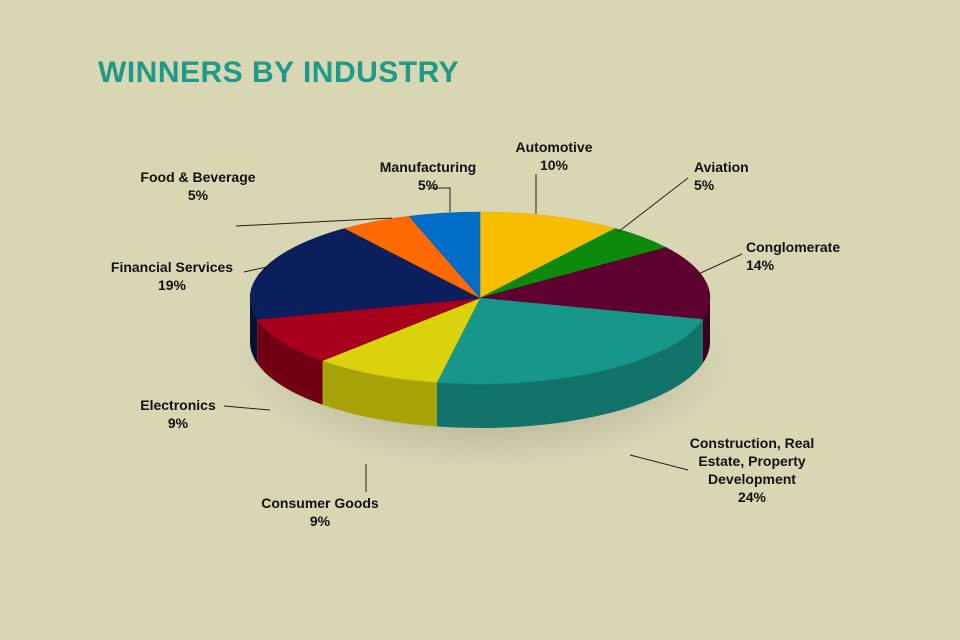  What do you see at coordinates (554, 147) in the screenshot?
I see `slice-label-text: Automotive` at bounding box center [554, 147].